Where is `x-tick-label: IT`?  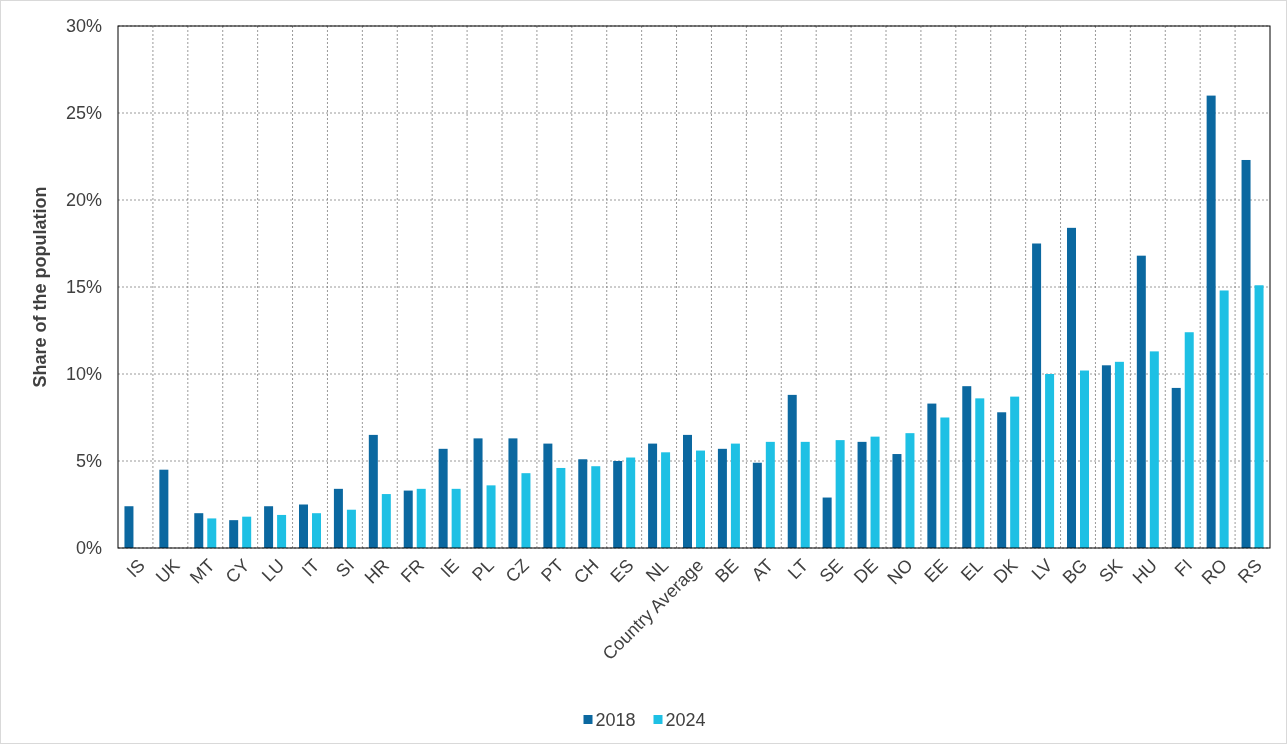
x-tick-label: IT is located at coordinates (310, 568).